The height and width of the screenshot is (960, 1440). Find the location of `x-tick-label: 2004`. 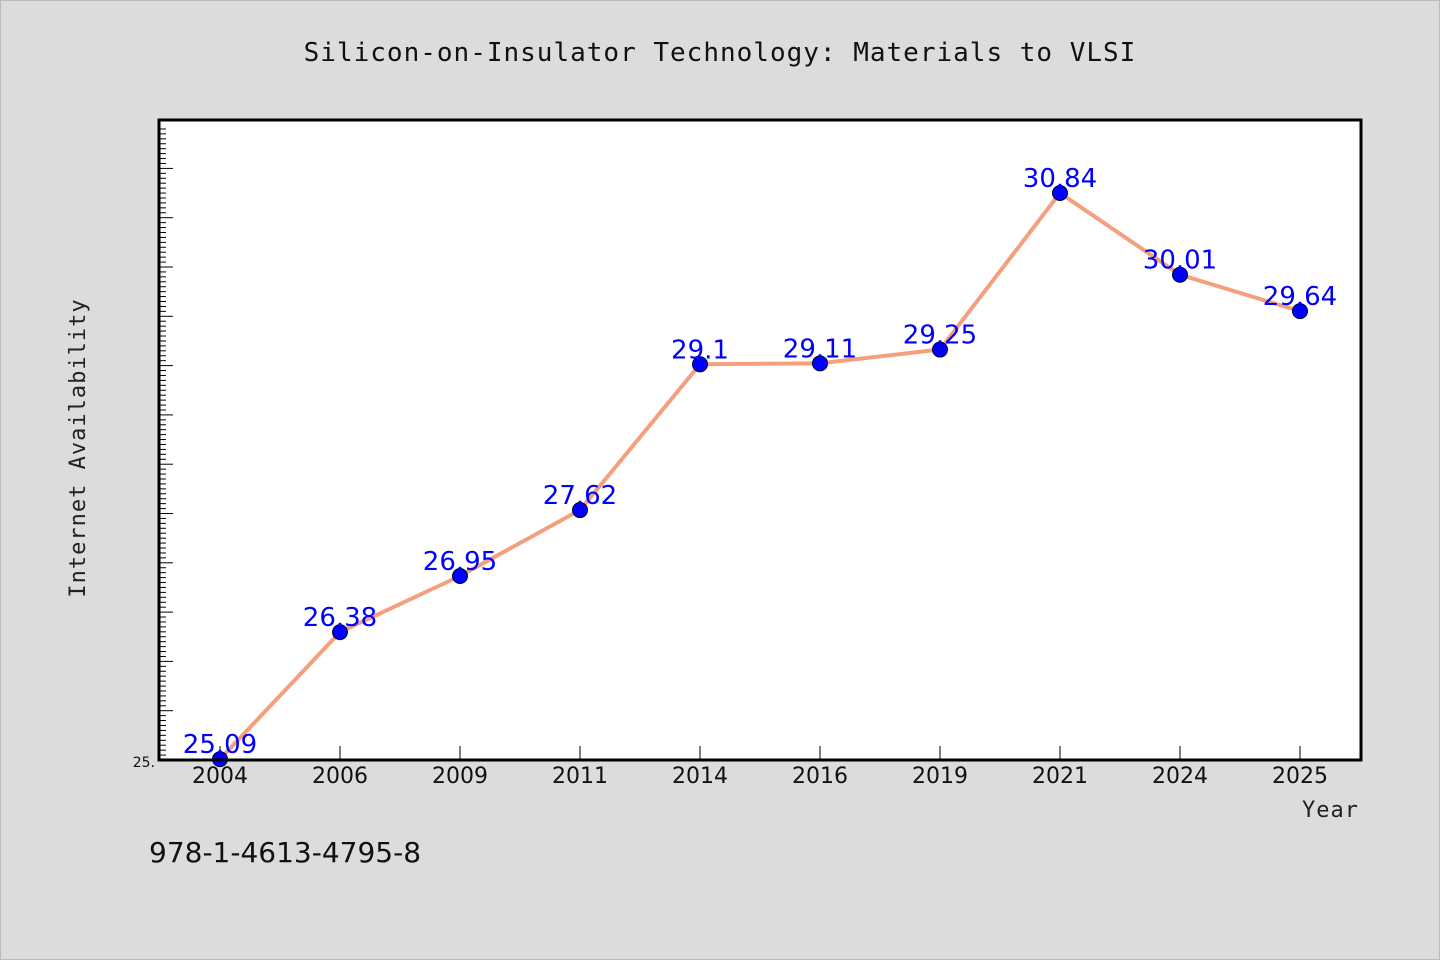

x-tick-label: 2004 is located at coordinates (220, 776).